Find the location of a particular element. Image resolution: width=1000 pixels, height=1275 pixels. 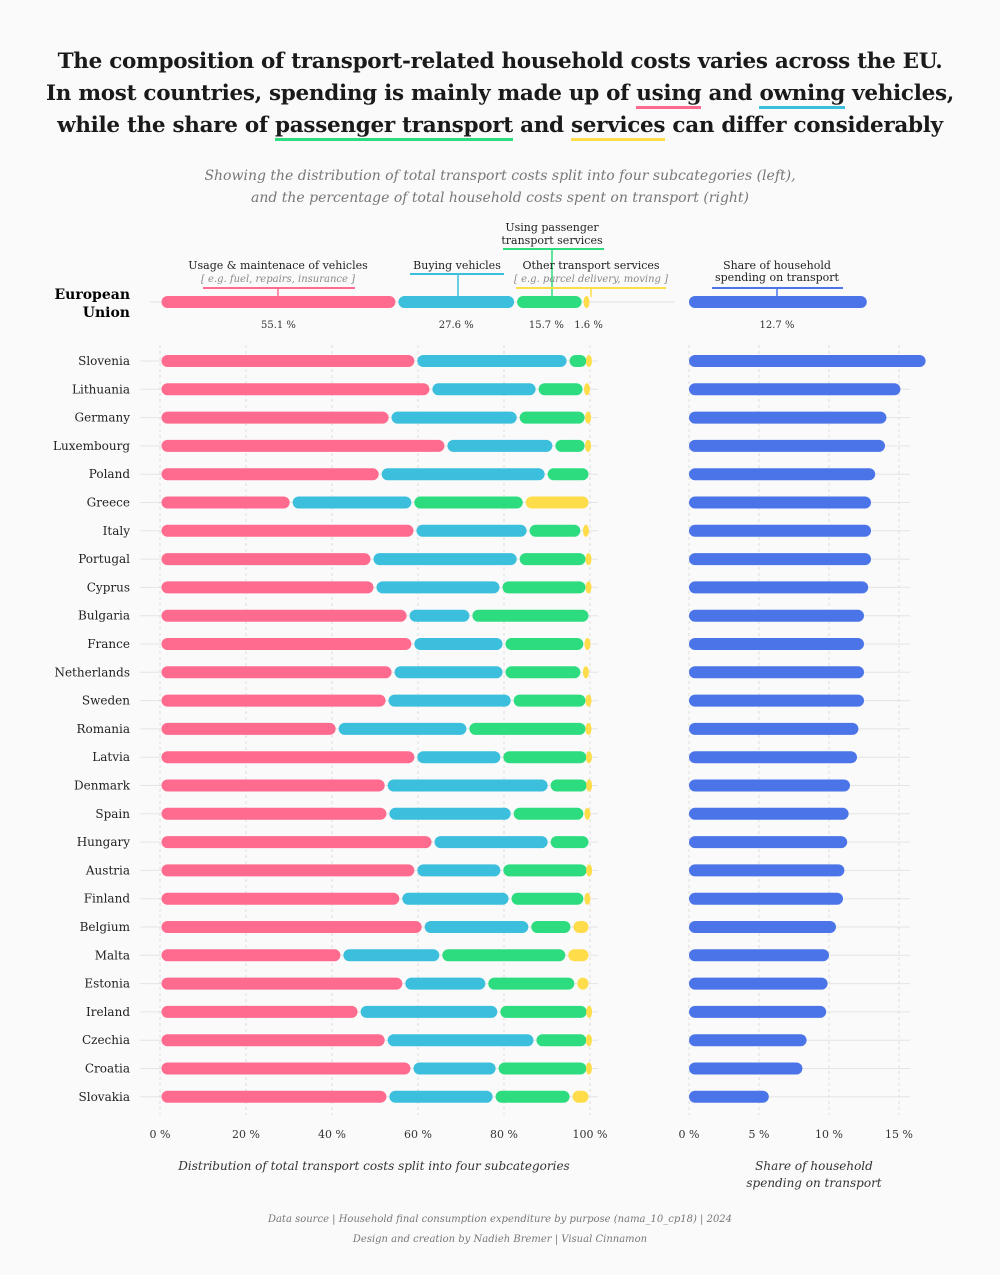

right-axis-title-line-1: Share of household is located at coordinates (814, 1166).